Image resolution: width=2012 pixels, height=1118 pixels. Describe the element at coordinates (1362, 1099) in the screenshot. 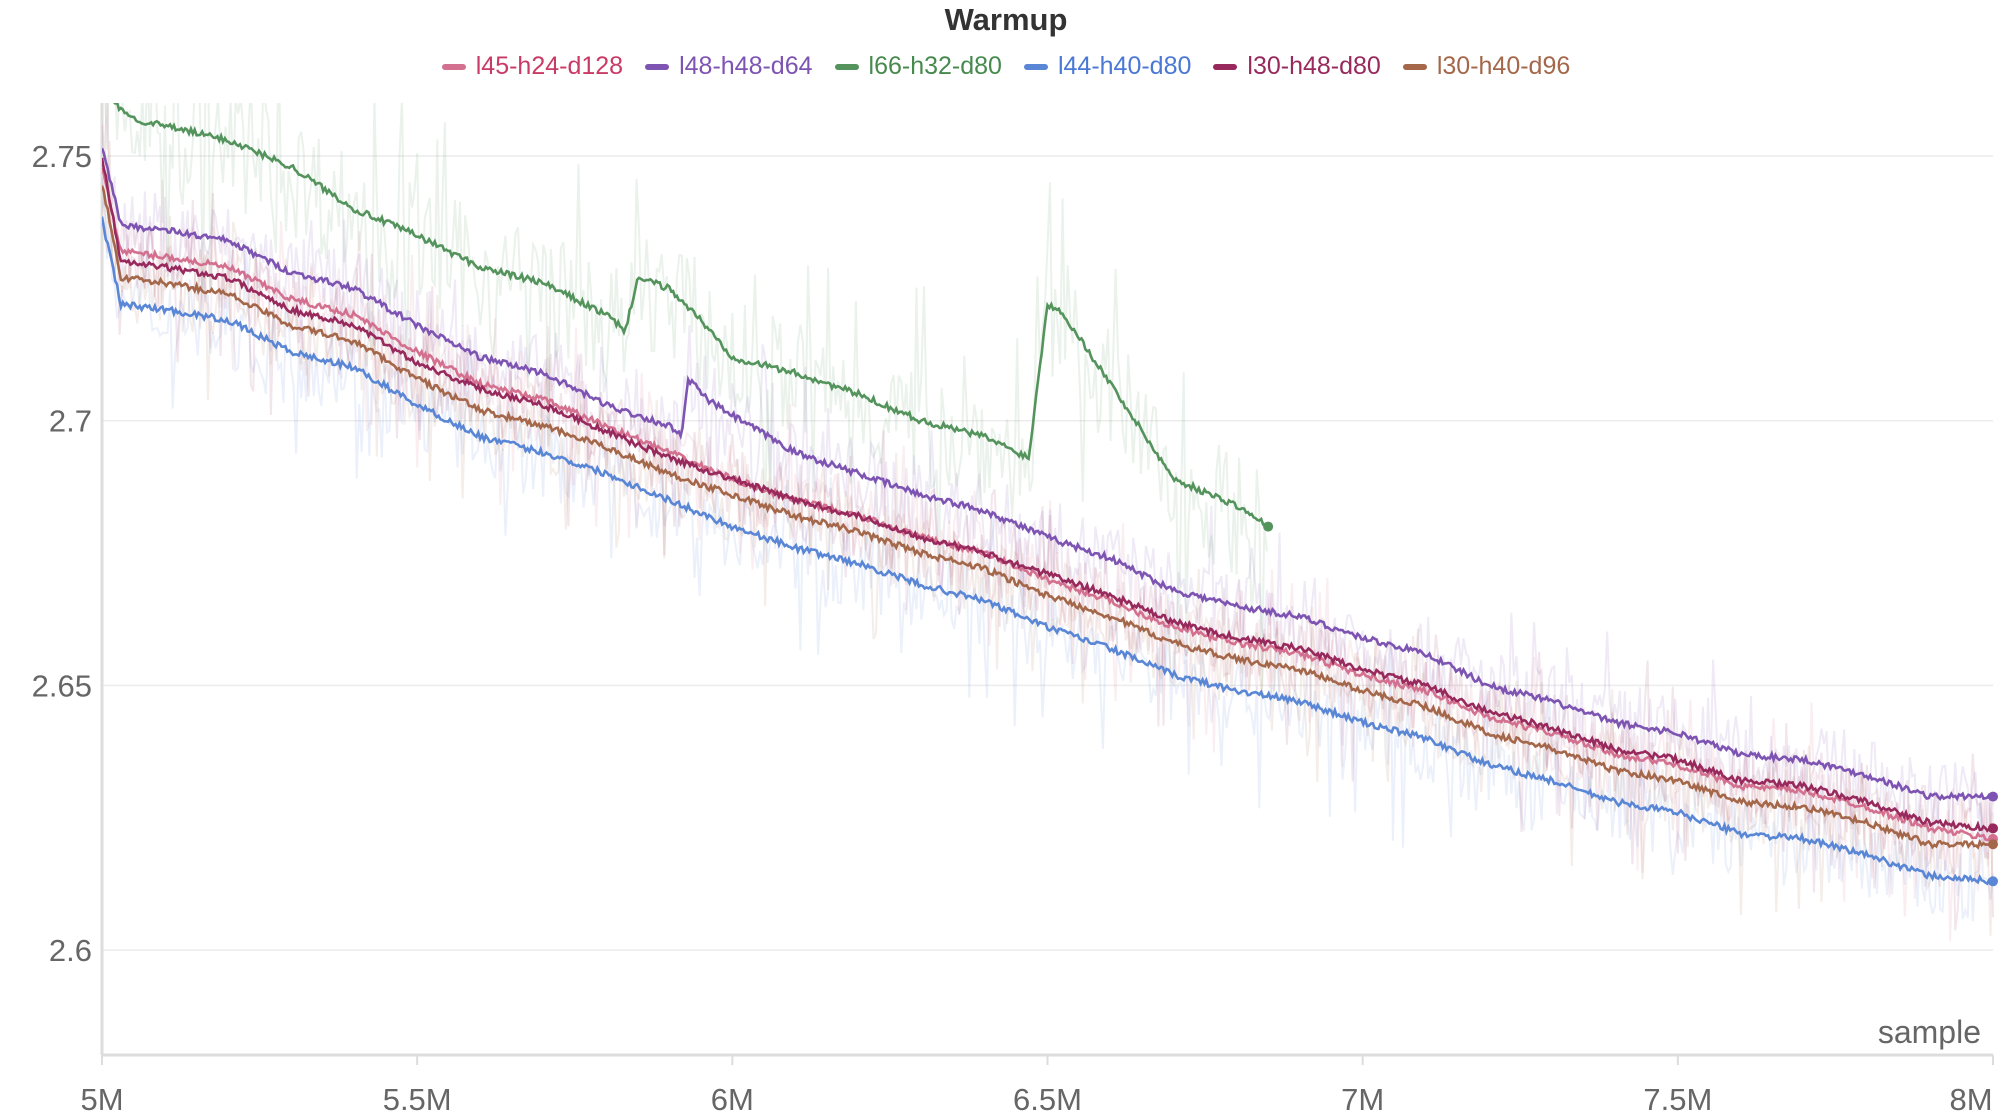

I see `x-tick-label: 7M` at that location.